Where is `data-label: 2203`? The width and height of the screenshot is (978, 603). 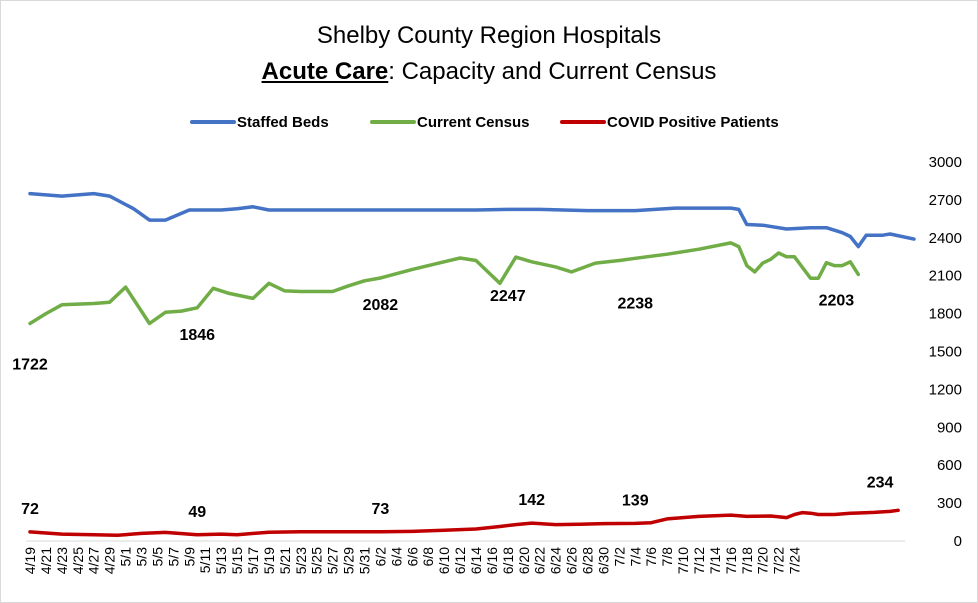
data-label: 2203 is located at coordinates (837, 301).